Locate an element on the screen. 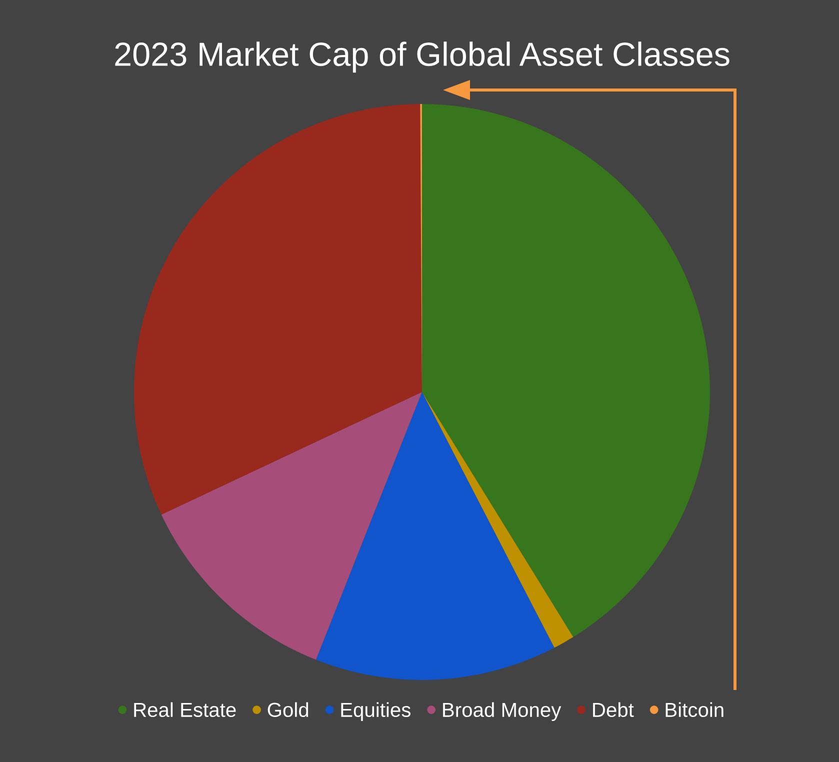 Image resolution: width=839 pixels, height=762 pixels. legend-label: Bitcoin is located at coordinates (695, 710).